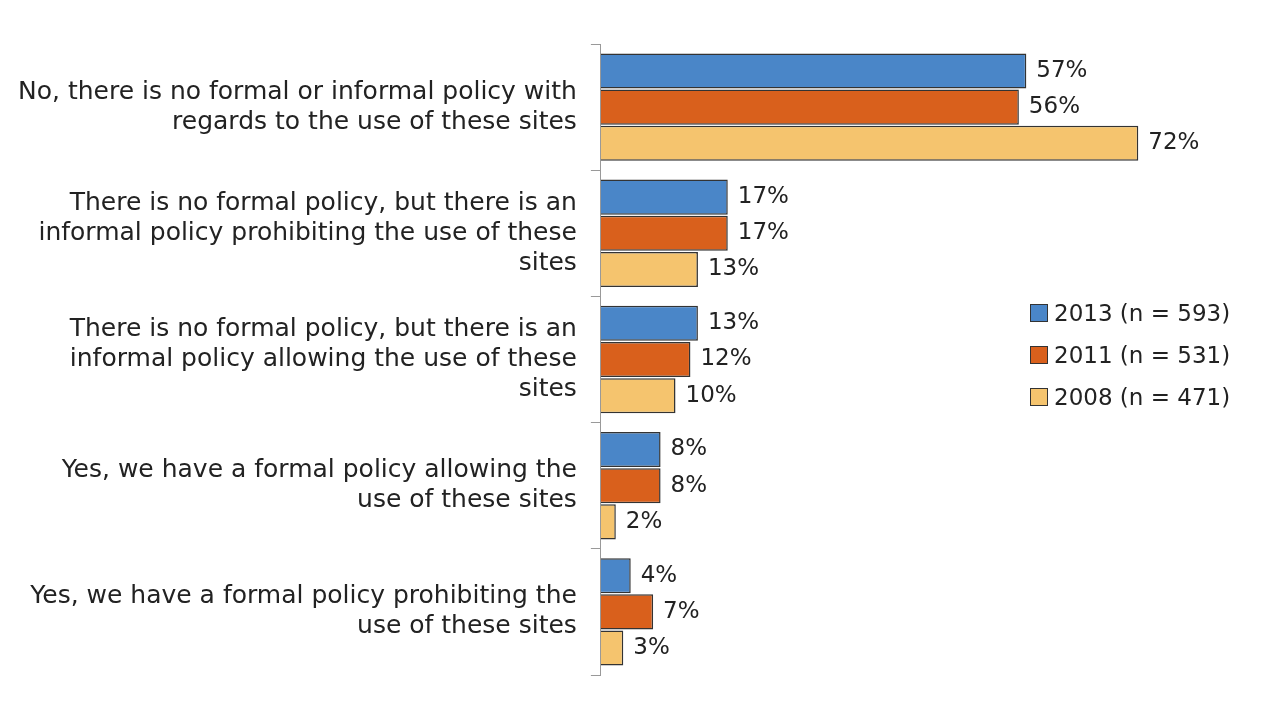 The width and height of the screenshot is (1268, 719). What do you see at coordinates (726, 357) in the screenshot?
I see `data-label: 12%` at bounding box center [726, 357].